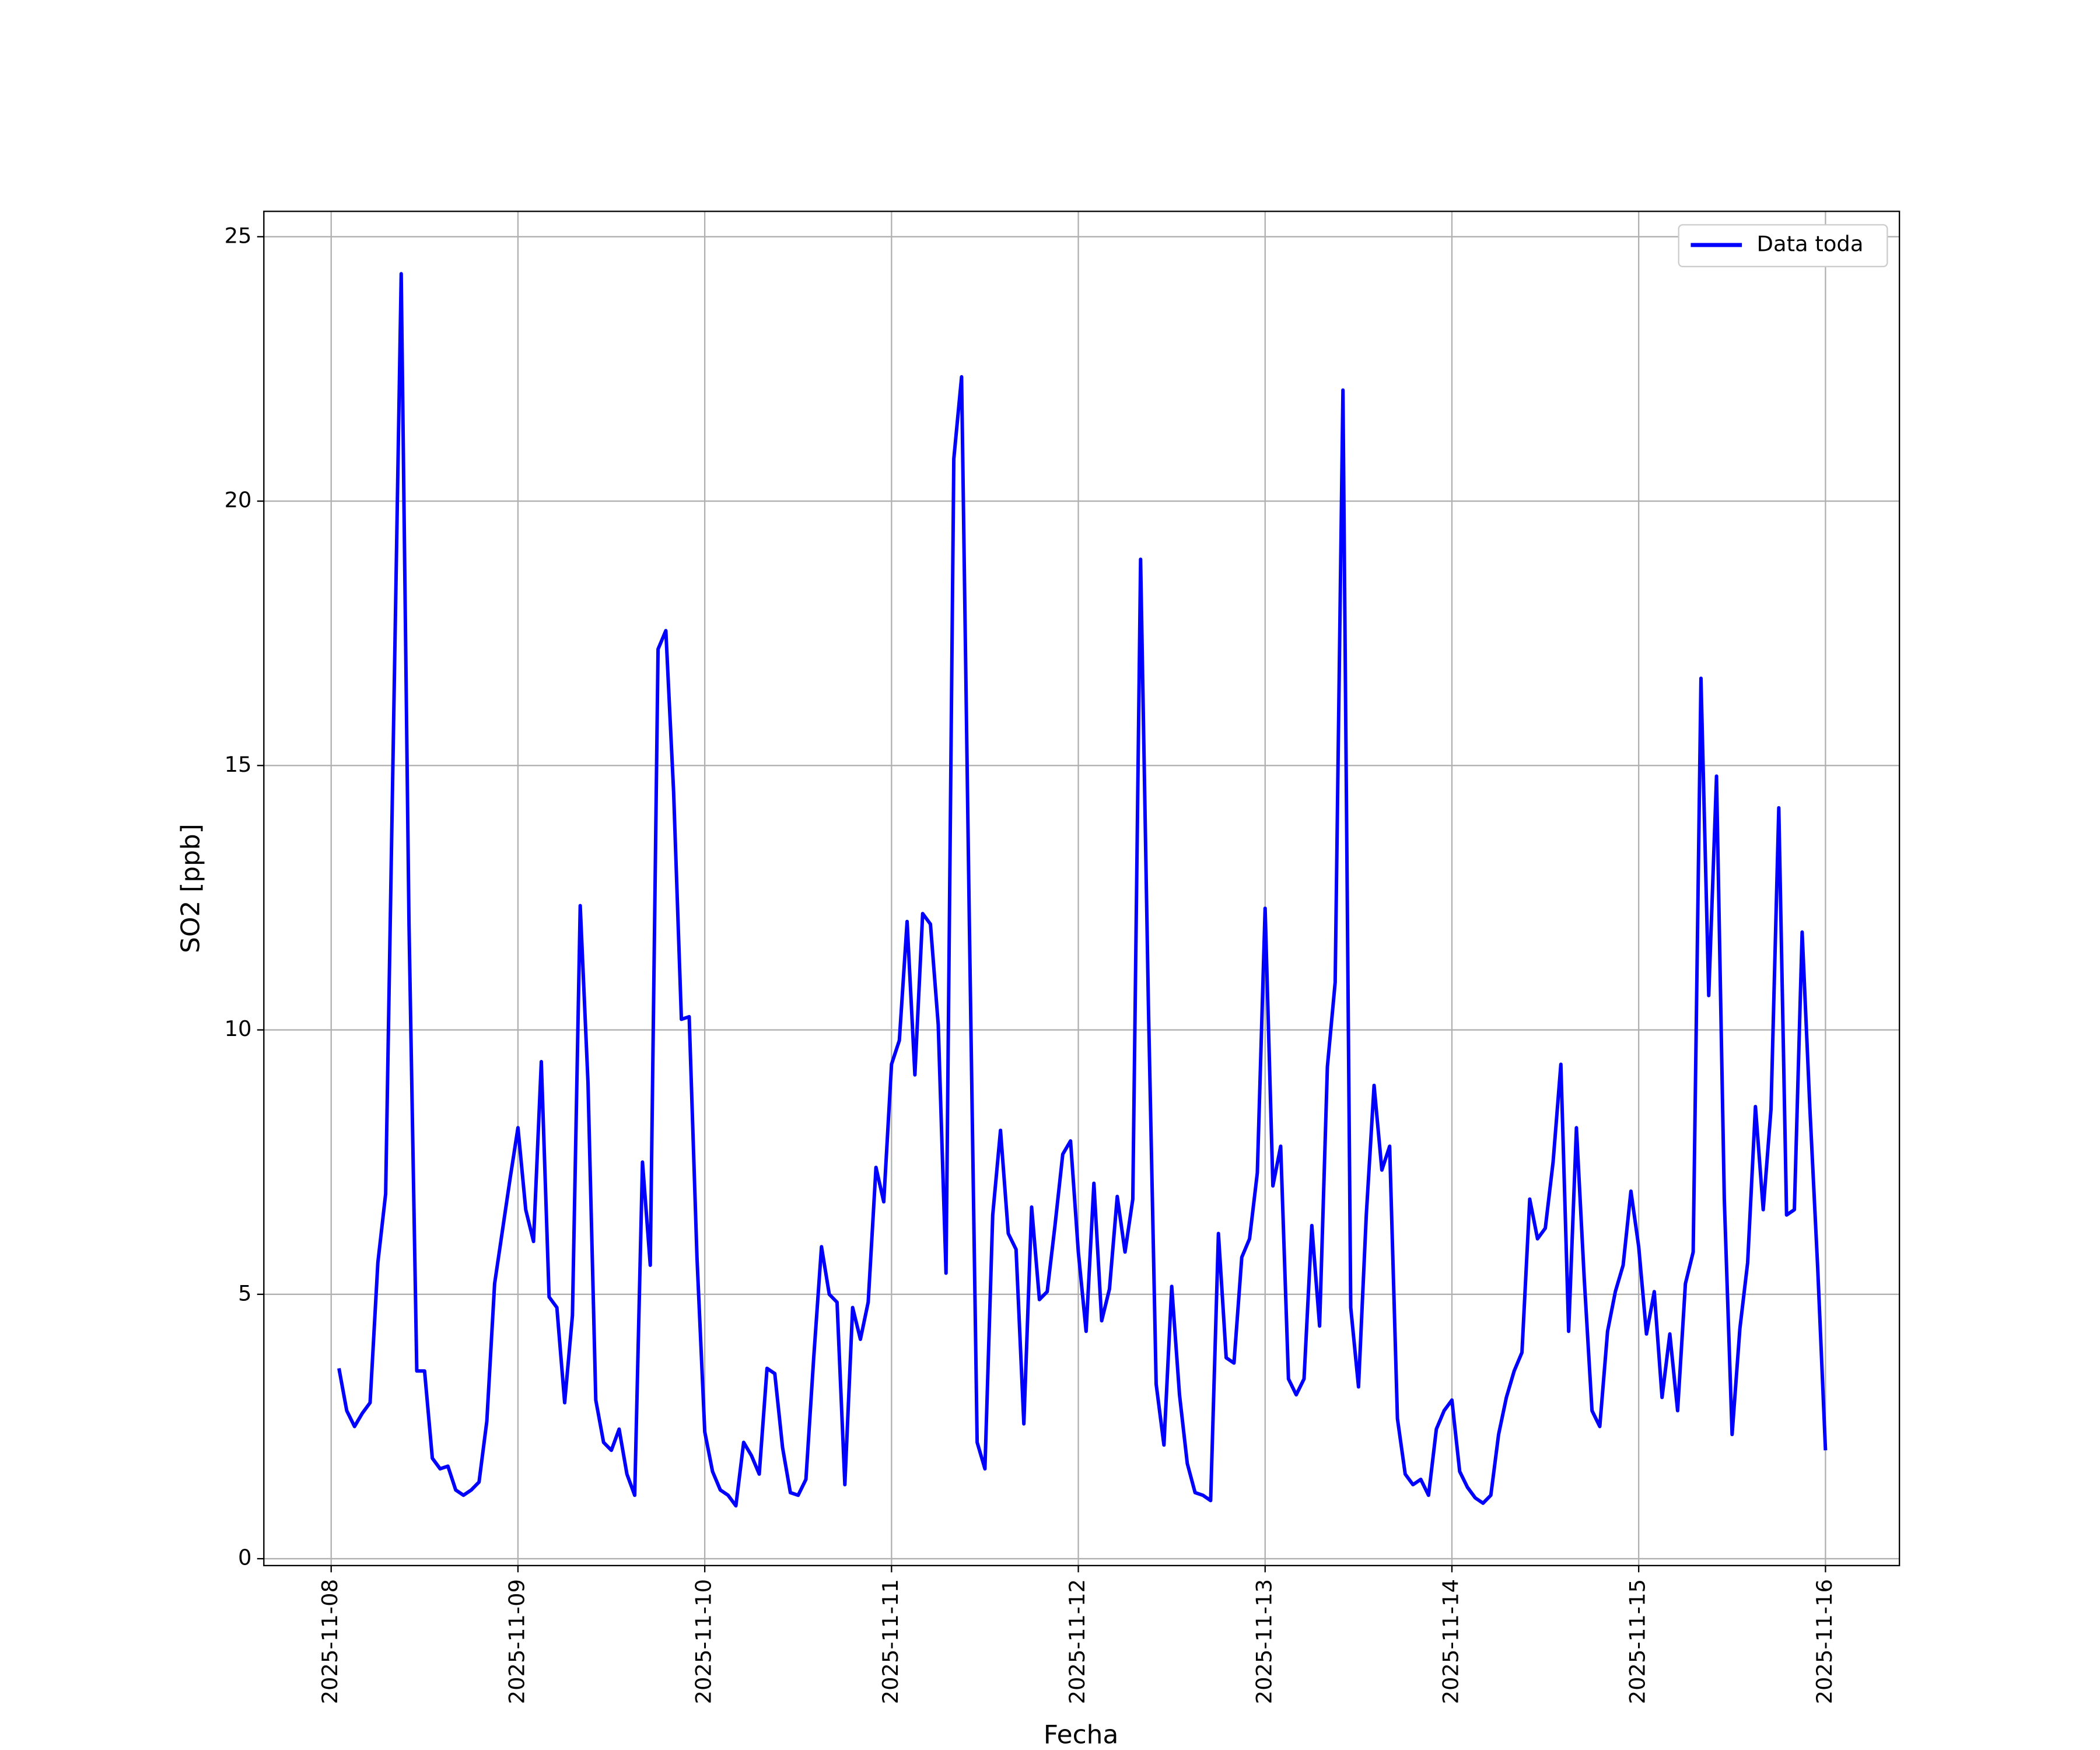 The height and width of the screenshot is (1750, 2100). Describe the element at coordinates (238, 235) in the screenshot. I see `y-tick-label: 25` at that location.